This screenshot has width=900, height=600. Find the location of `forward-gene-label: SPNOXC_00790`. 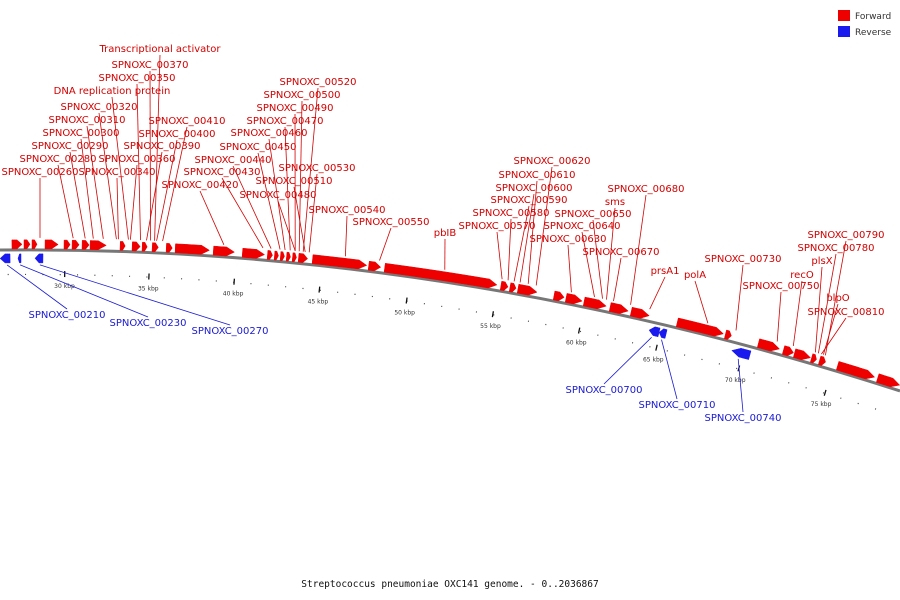

forward-gene-label: SPNOXC_00790 is located at coordinates (845, 235).